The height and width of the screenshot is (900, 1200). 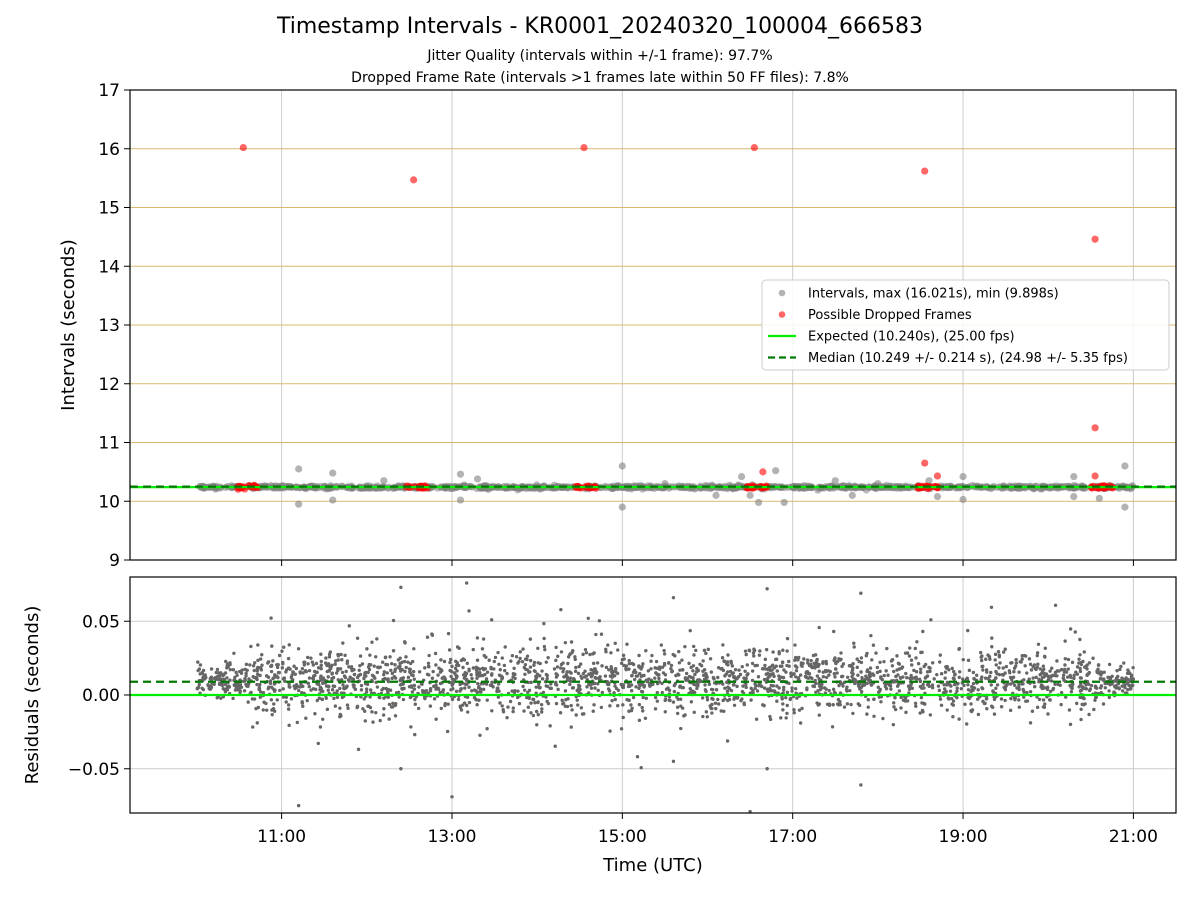 I want to click on interval-point, so click(x=878, y=484).